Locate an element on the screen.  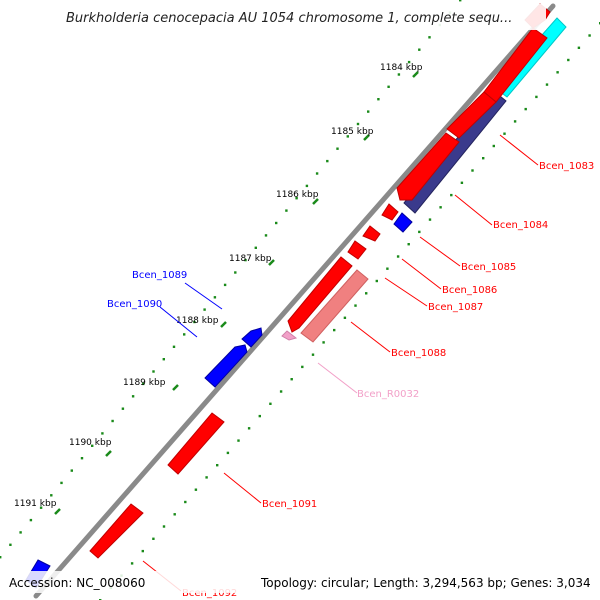
gene-arrow-bcen-1083-b is located at coordinates (471, 115).